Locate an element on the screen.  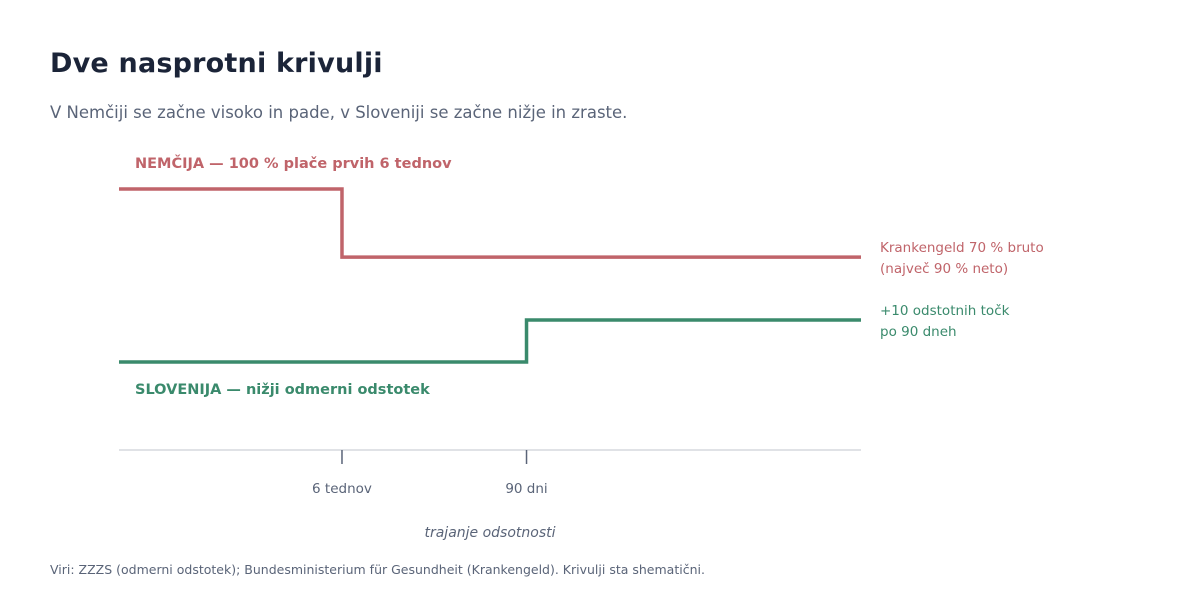
x-tick-label: 90 dni is located at coordinates (526, 489).